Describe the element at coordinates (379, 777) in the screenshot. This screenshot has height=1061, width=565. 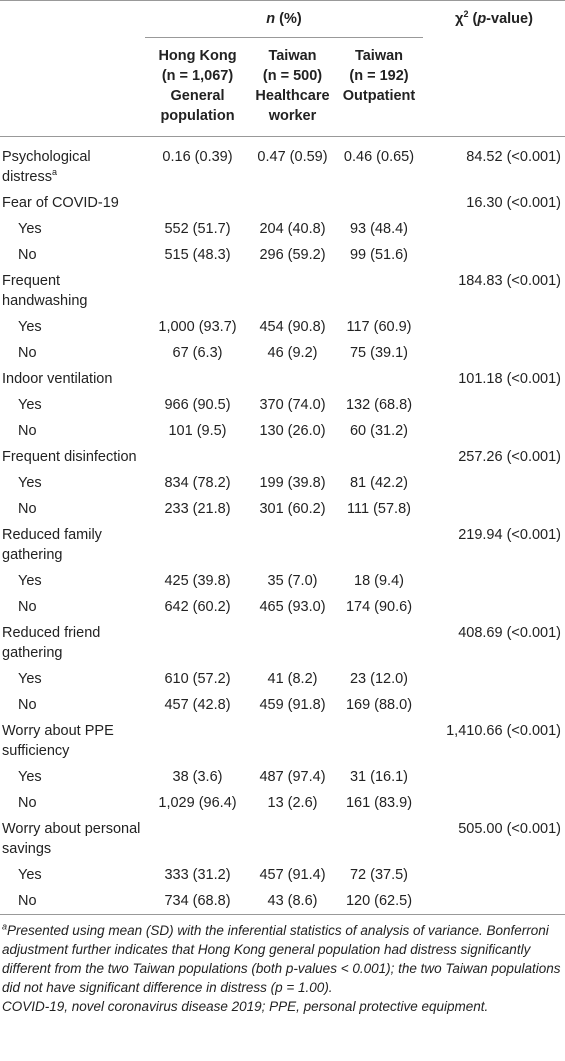
I see `cell: 31 (16.1)` at that location.